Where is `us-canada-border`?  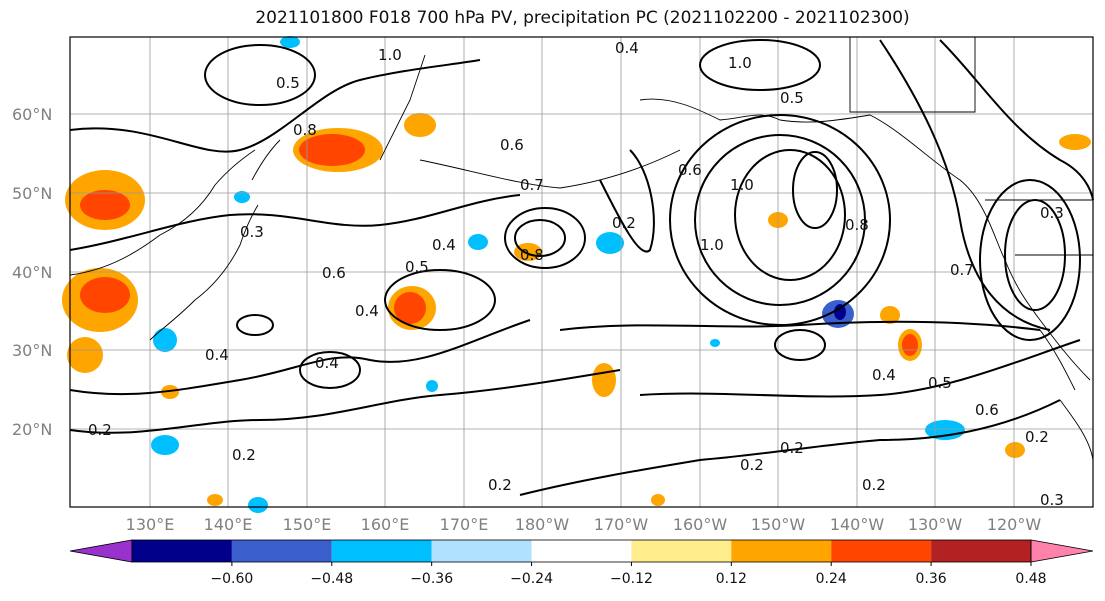
us-canada-border is located at coordinates (912, 75).